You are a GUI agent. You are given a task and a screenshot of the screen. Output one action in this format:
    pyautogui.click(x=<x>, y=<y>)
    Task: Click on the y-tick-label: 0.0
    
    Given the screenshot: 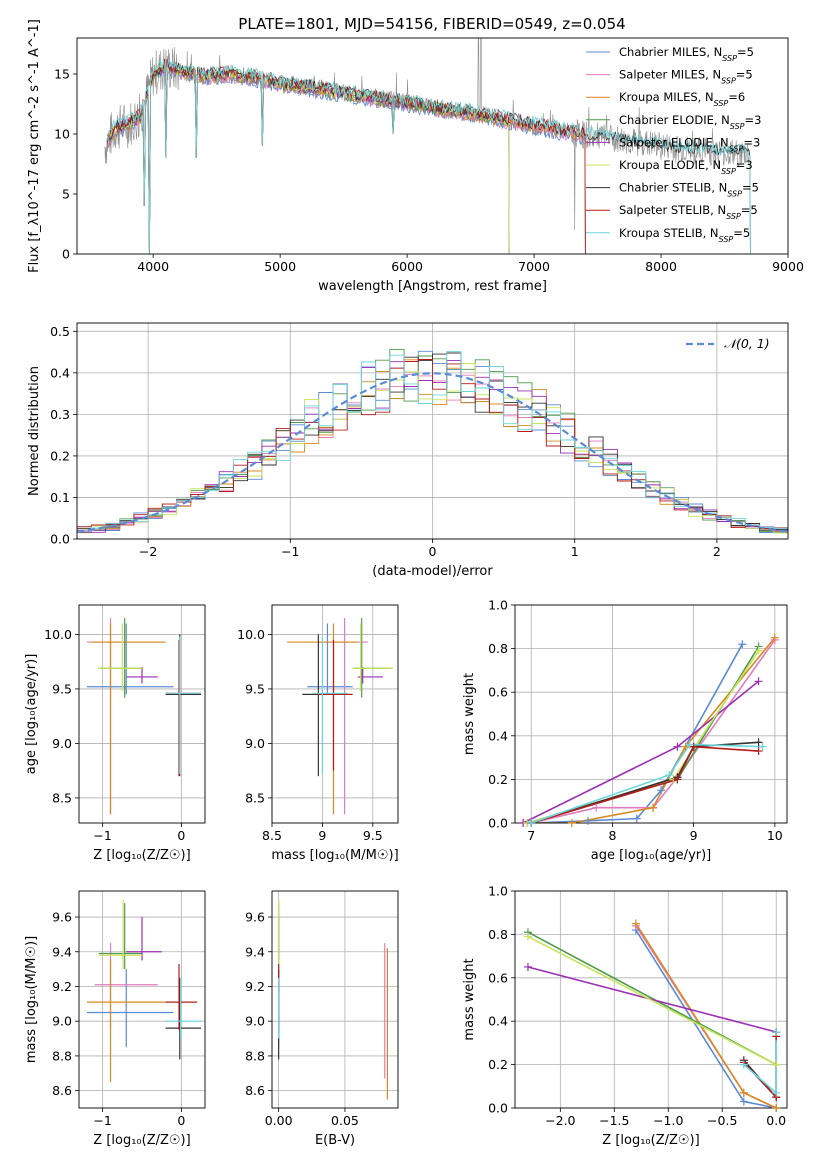 What is the action you would take?
    pyautogui.click(x=60, y=539)
    